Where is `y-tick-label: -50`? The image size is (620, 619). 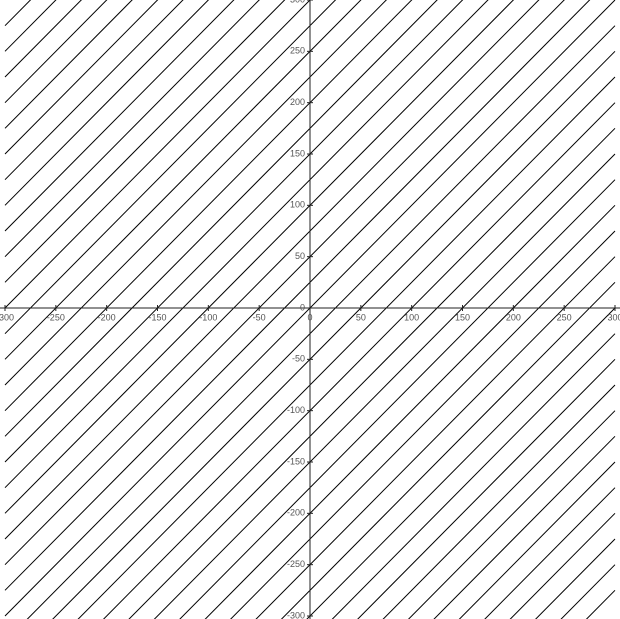 y-tick-label: -50 is located at coordinates (298, 359).